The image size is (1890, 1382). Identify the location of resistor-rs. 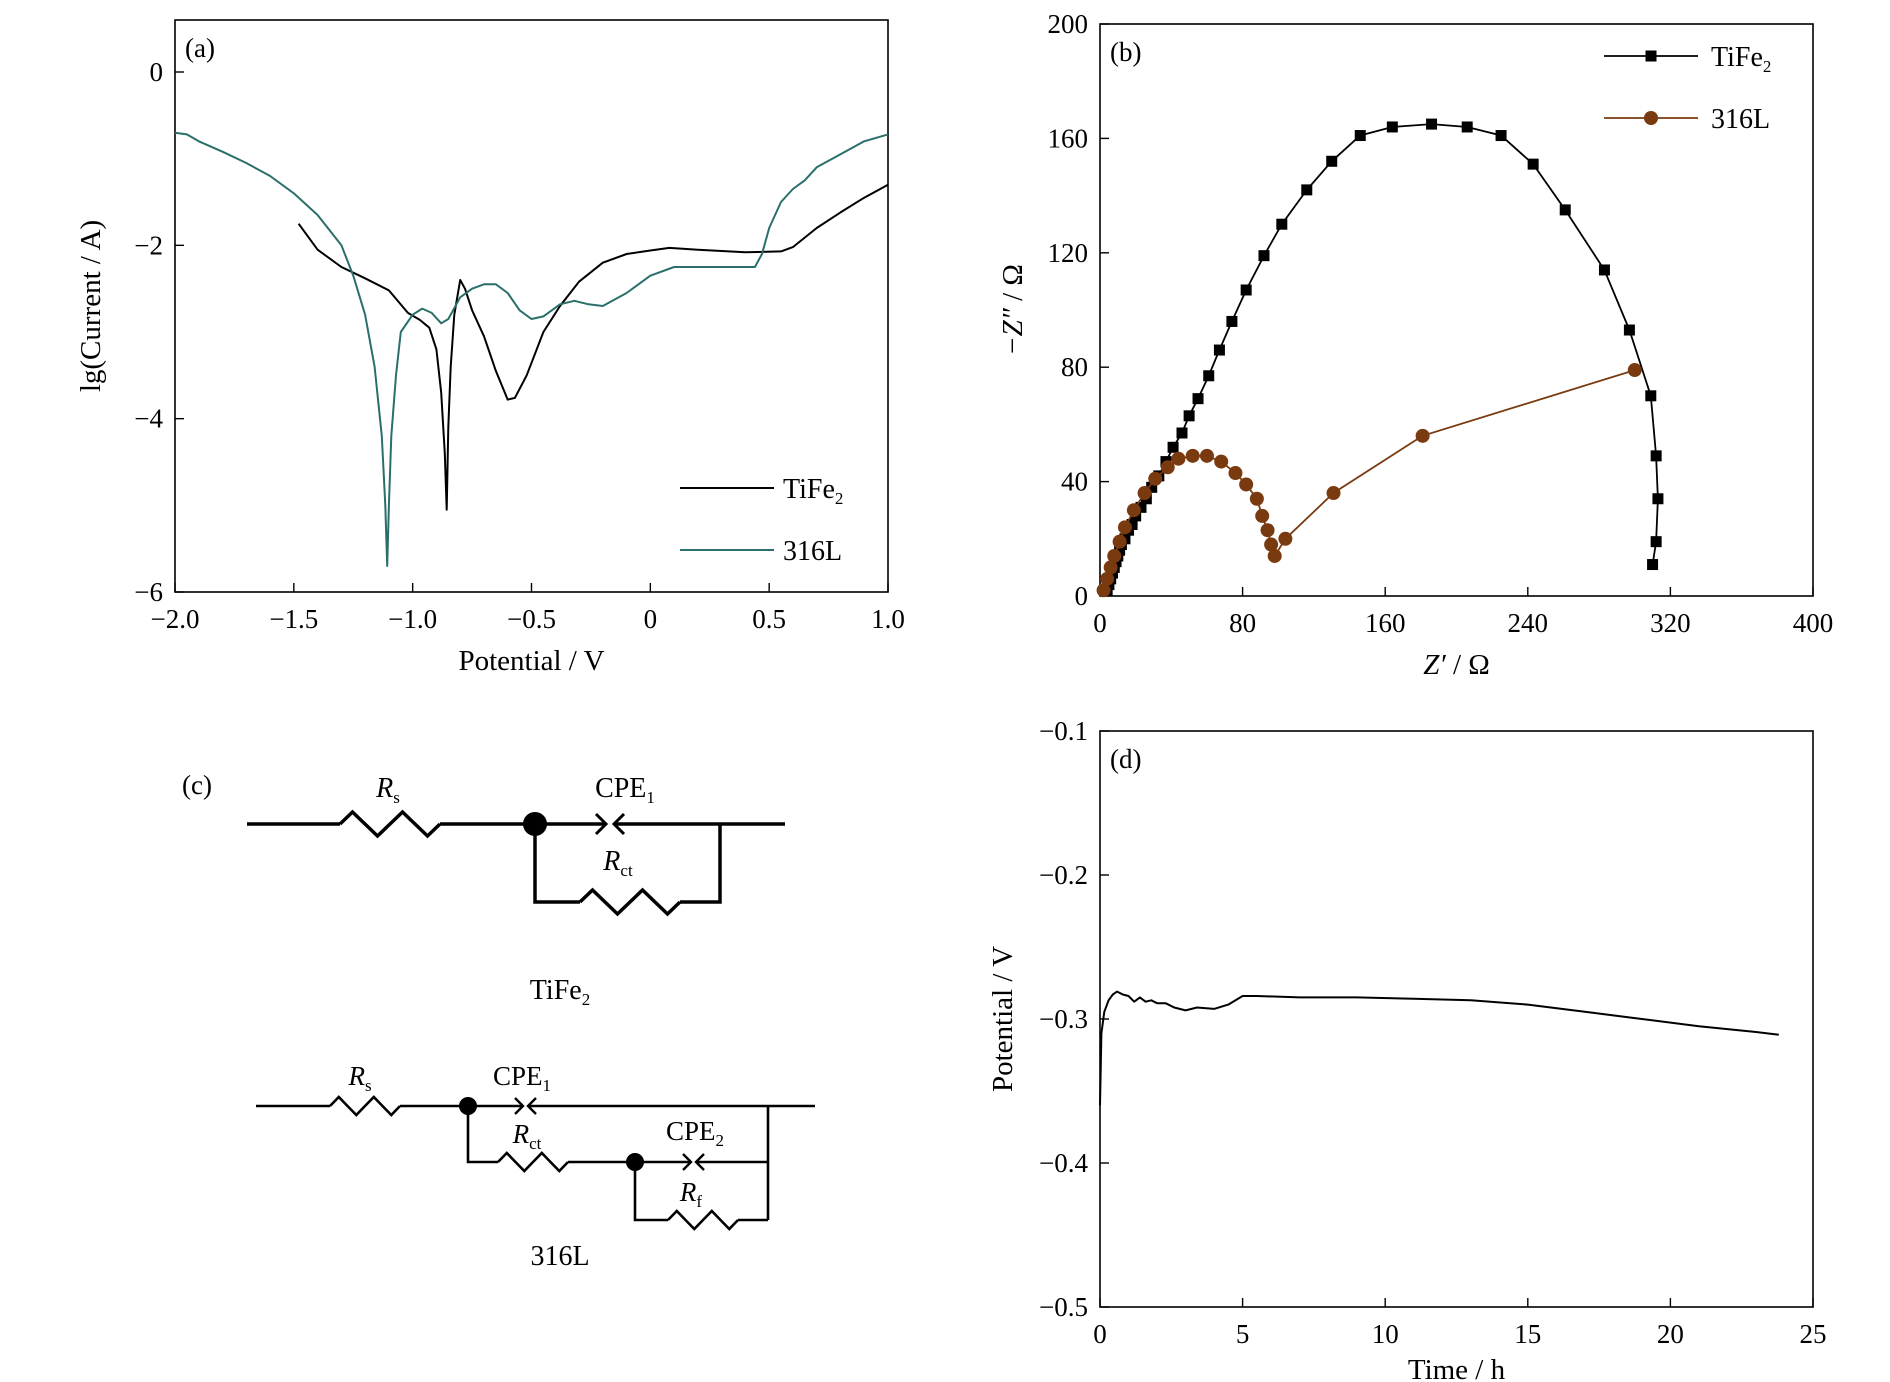
(390, 824).